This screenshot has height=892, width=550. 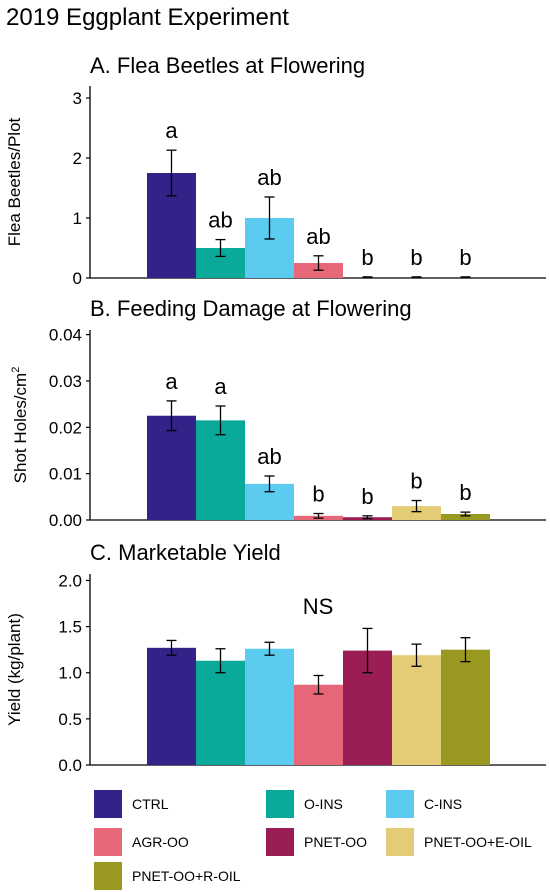 I want to click on legend-item-pnet-oo-e-oil: PNET-OO+E-OIL, so click(x=459, y=842).